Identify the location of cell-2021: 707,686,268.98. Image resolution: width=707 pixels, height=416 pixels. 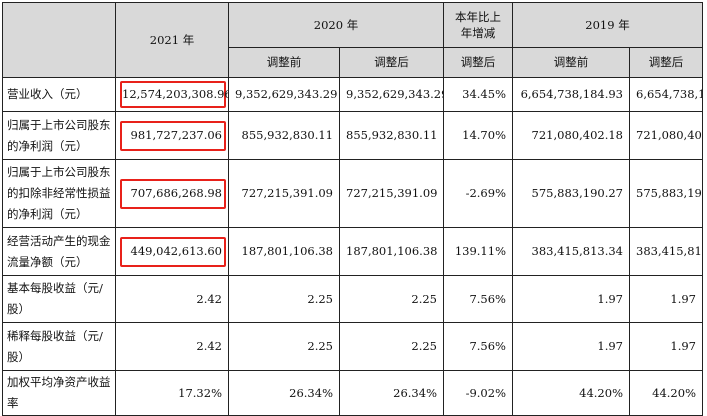
(172, 193).